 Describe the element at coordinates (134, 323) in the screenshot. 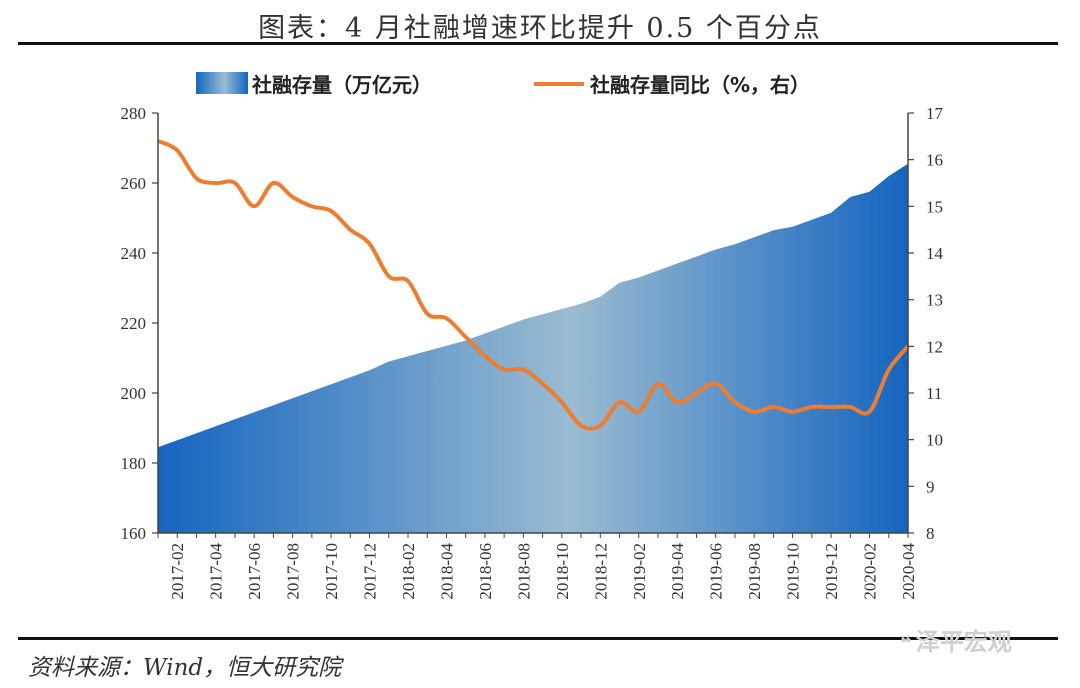

I see `left-axis-tick-label: 220` at that location.